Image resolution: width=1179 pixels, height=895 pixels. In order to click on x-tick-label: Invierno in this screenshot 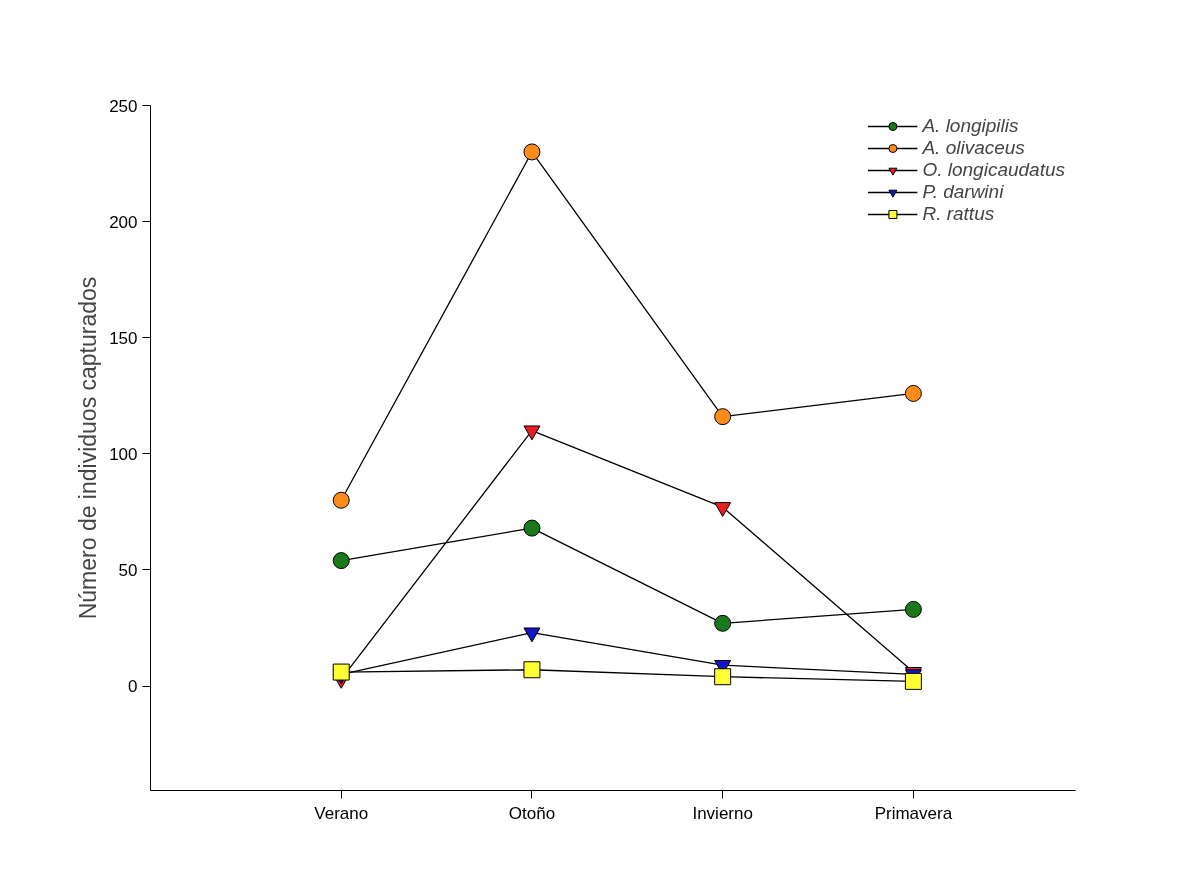, I will do `click(722, 813)`.